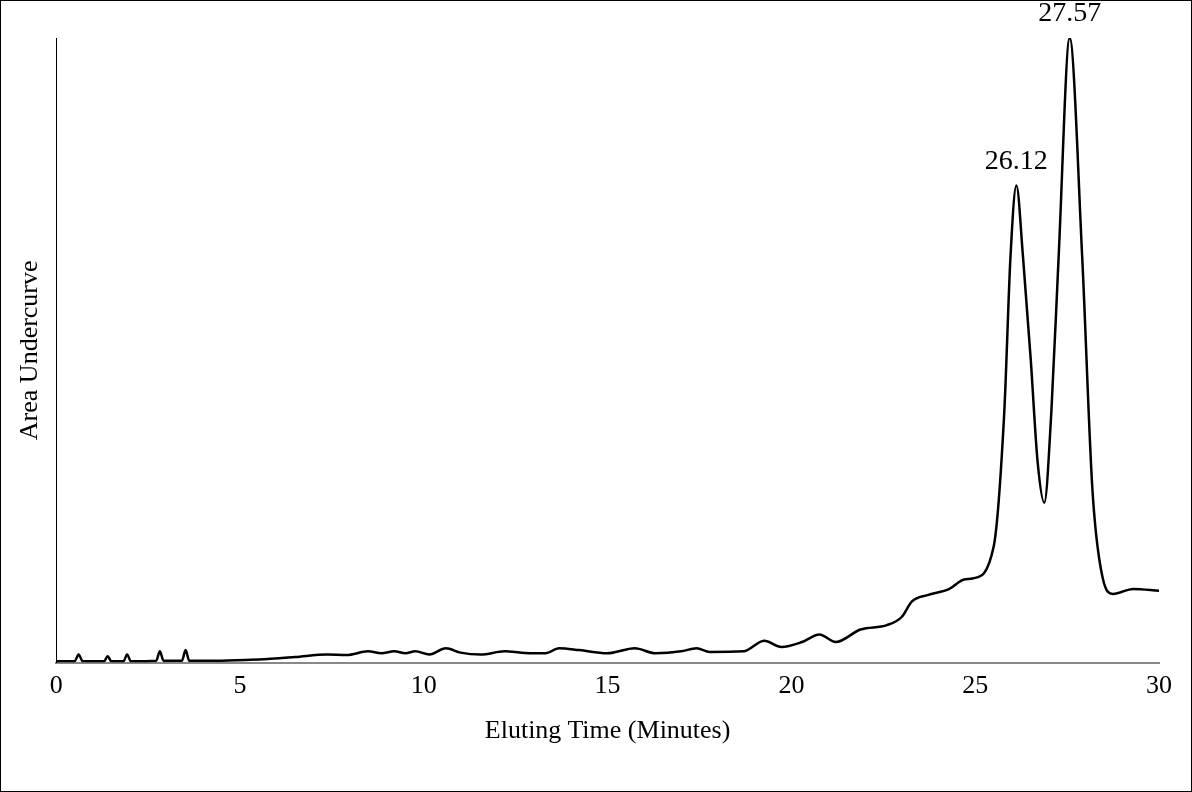 This screenshot has width=1192, height=792. I want to click on x-tick-label: 15, so click(607, 685).